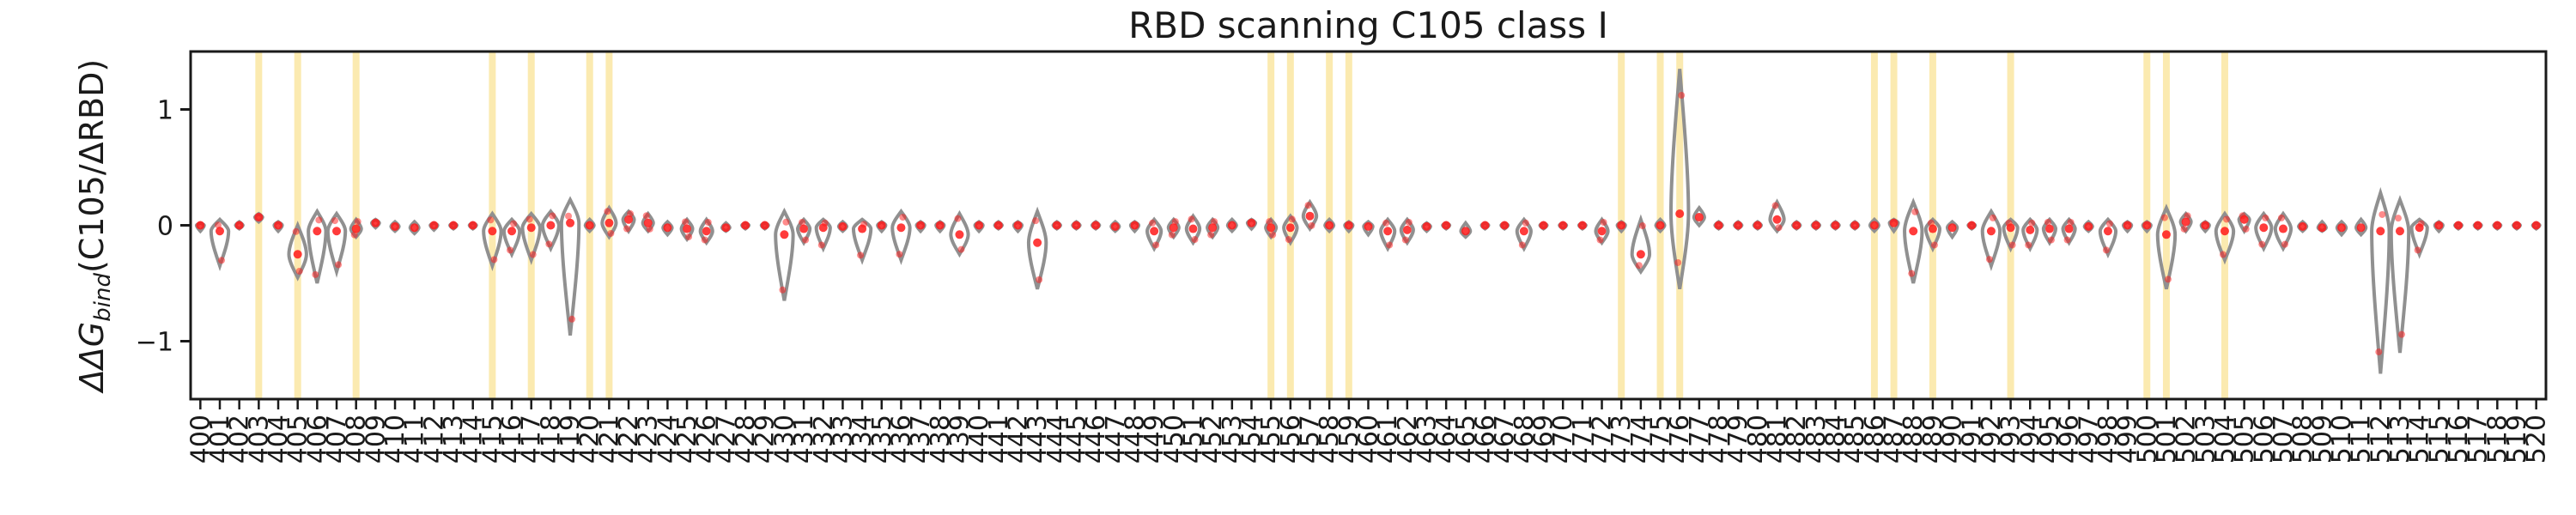  What do you see at coordinates (784, 439) in the screenshot?
I see `x-tick-label: 430` at bounding box center [784, 439].